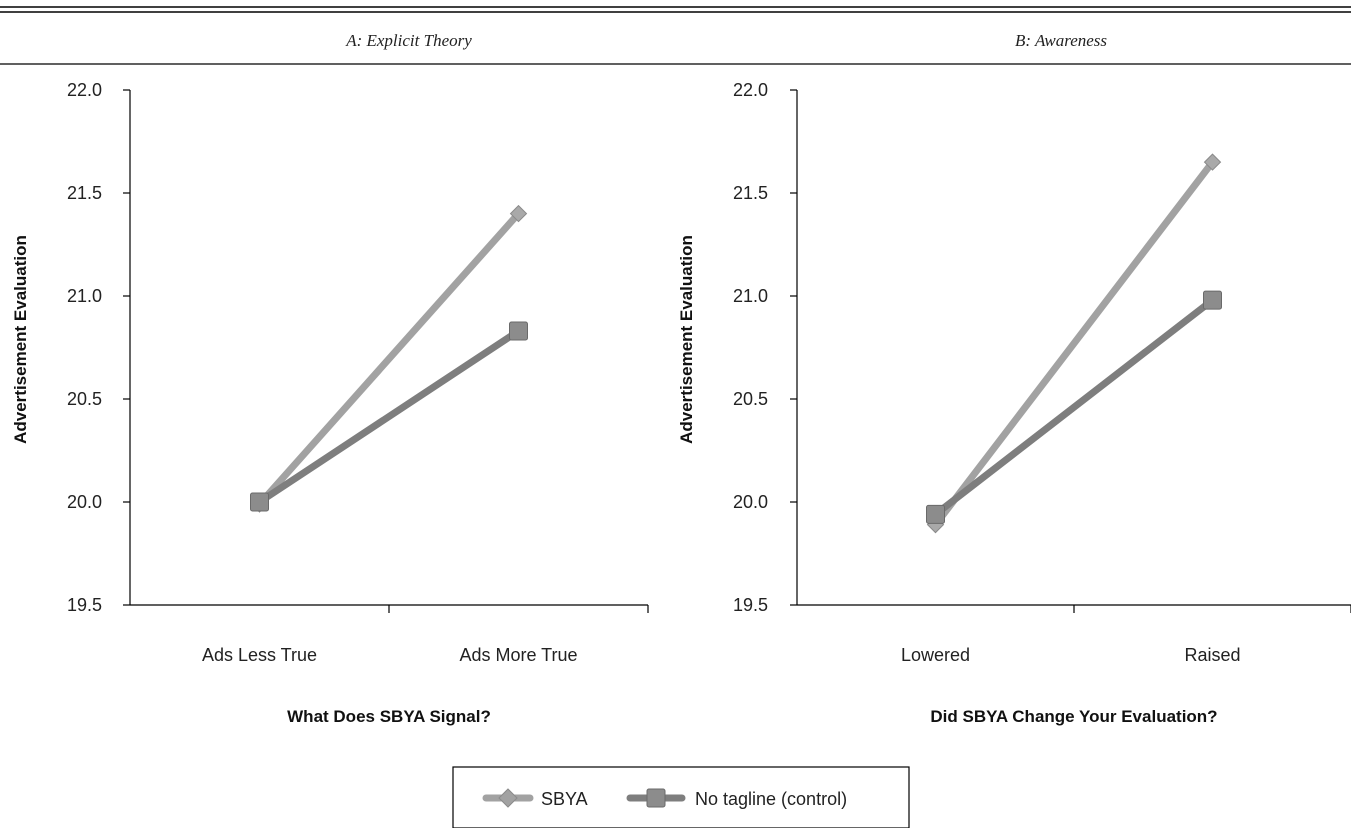 The image size is (1351, 828). Describe the element at coordinates (750, 502) in the screenshot. I see `panel-b-y-tick-label: 20.0` at that location.